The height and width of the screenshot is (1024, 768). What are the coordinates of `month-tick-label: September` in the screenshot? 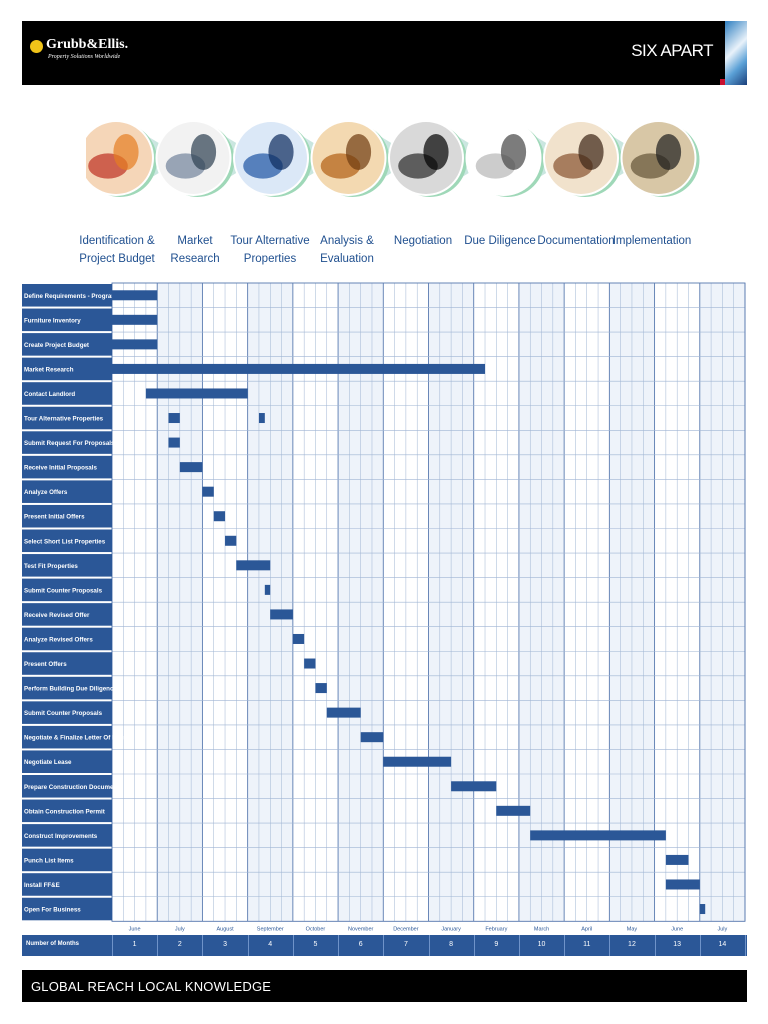 It's located at (270, 929).